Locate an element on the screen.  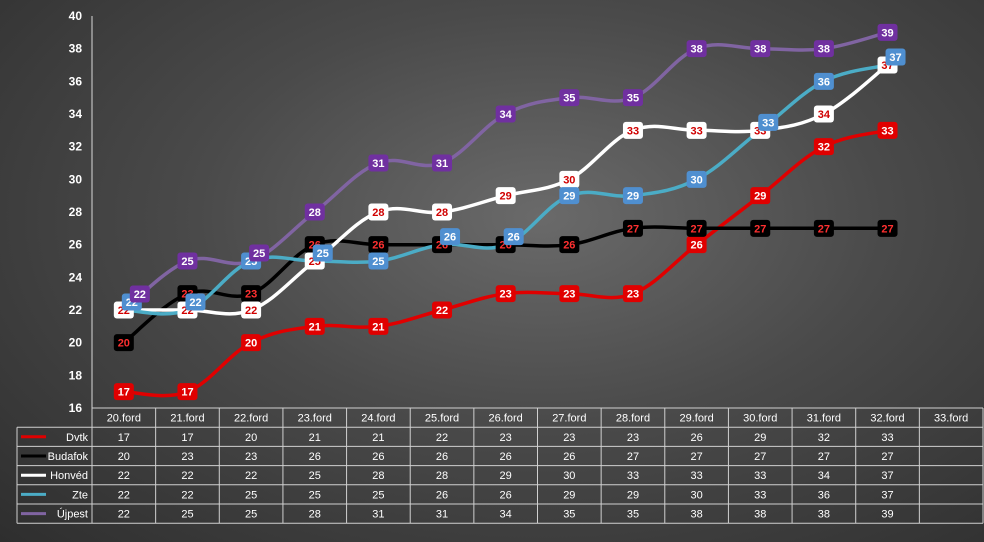
data-label: 17 is located at coordinates (187, 393).